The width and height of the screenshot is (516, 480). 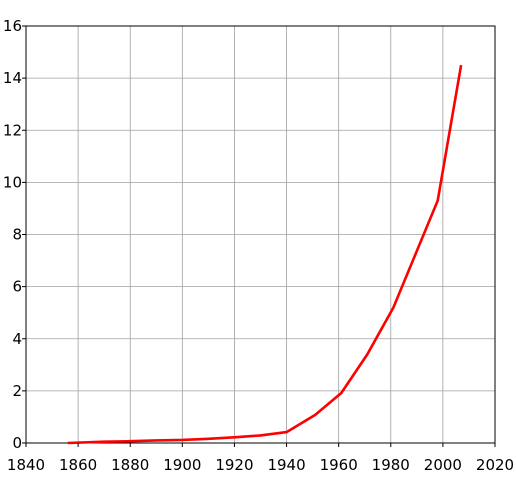 What do you see at coordinates (391, 465) in the screenshot?
I see `x-tick-label: 1980` at bounding box center [391, 465].